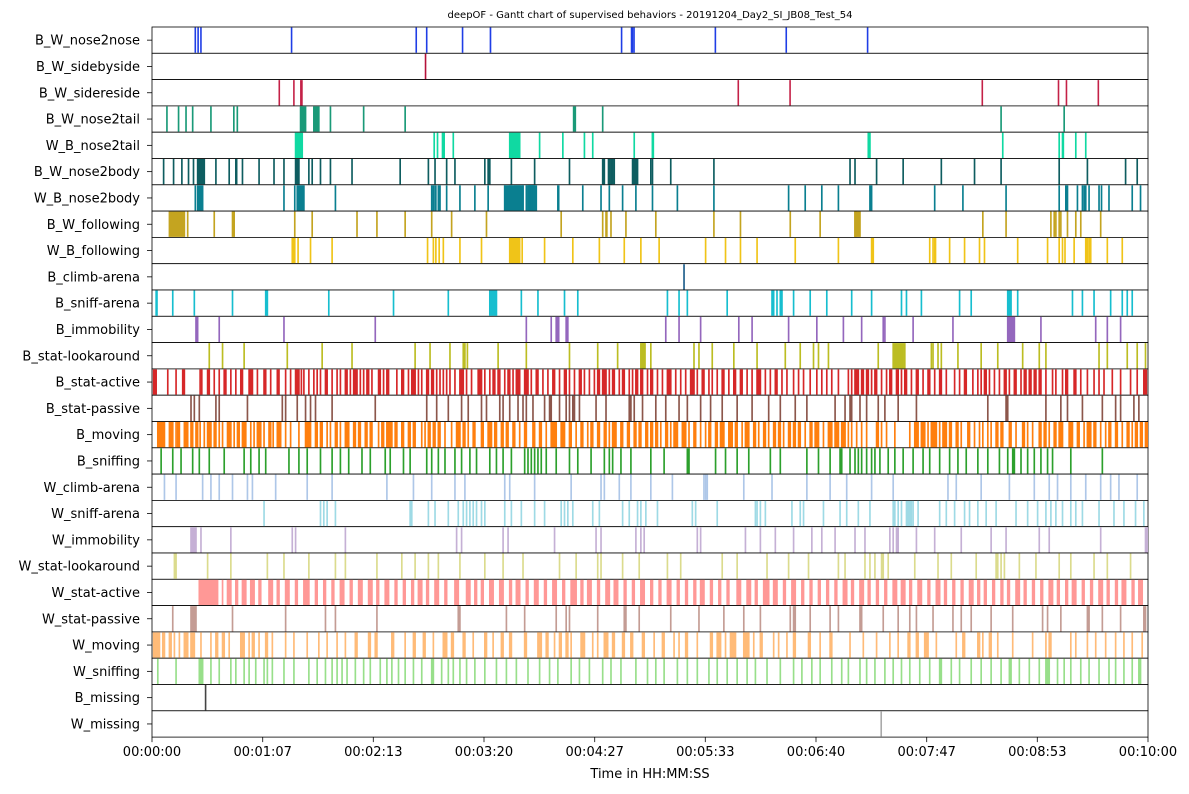 The height and width of the screenshot is (794, 1189). What do you see at coordinates (591, 198) in the screenshot?
I see `behavior-row: W_B_nose2body` at bounding box center [591, 198].